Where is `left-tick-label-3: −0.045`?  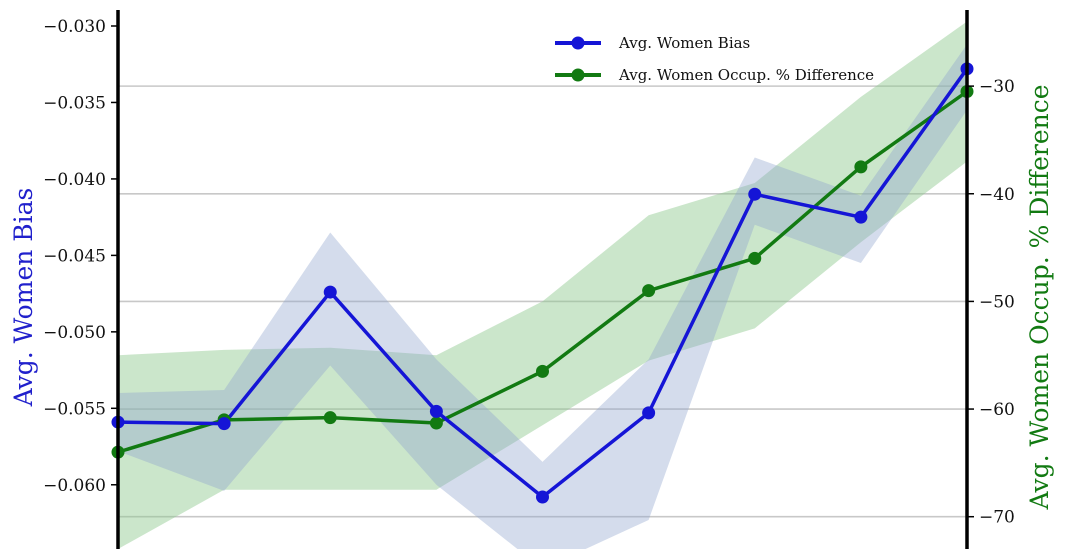
left-tick-label-3: −0.045 is located at coordinates (74, 256).